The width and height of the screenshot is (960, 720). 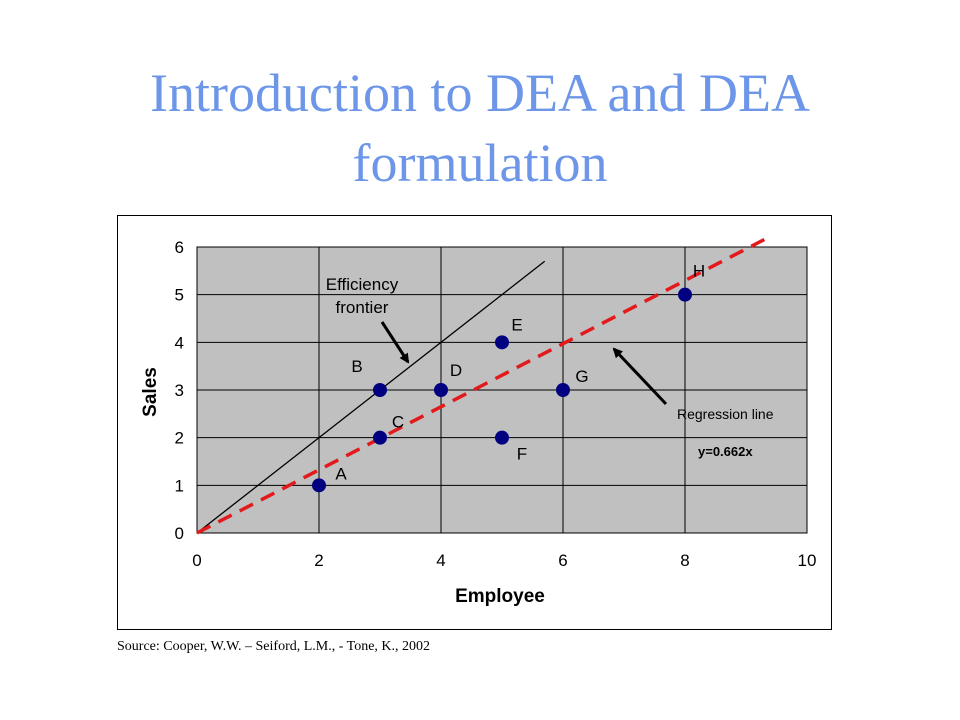 What do you see at coordinates (522, 454) in the screenshot?
I see `point-label-f: F` at bounding box center [522, 454].